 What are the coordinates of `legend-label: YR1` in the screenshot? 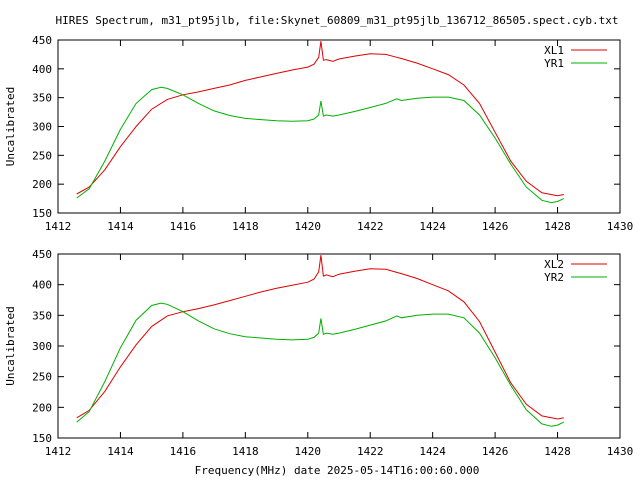 It's located at (554, 63).